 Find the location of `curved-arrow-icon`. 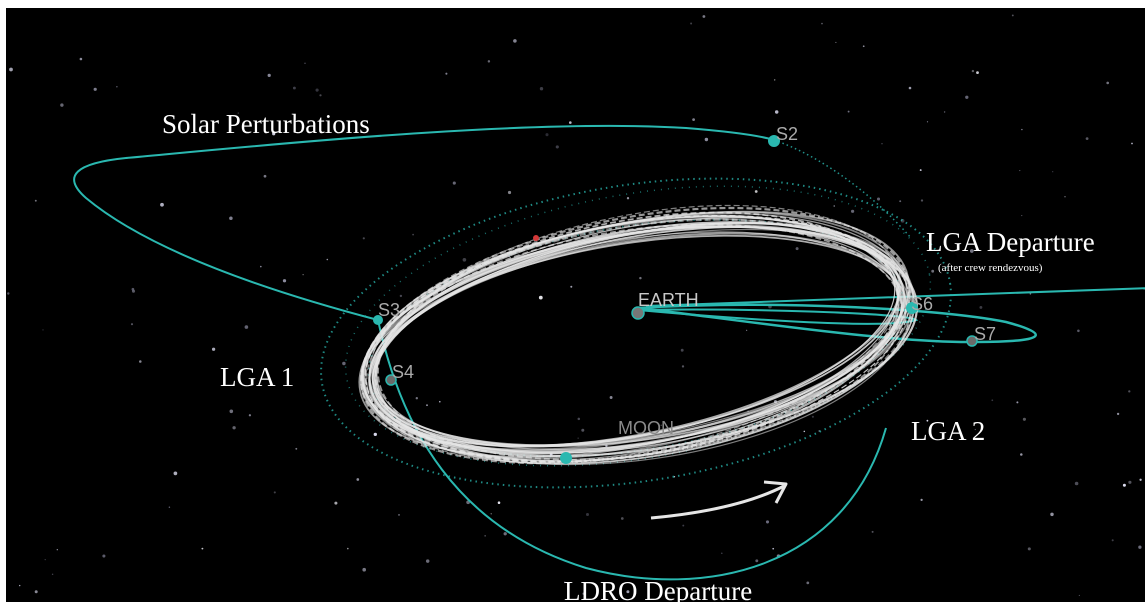

curved-arrow-icon is located at coordinates (719, 500).